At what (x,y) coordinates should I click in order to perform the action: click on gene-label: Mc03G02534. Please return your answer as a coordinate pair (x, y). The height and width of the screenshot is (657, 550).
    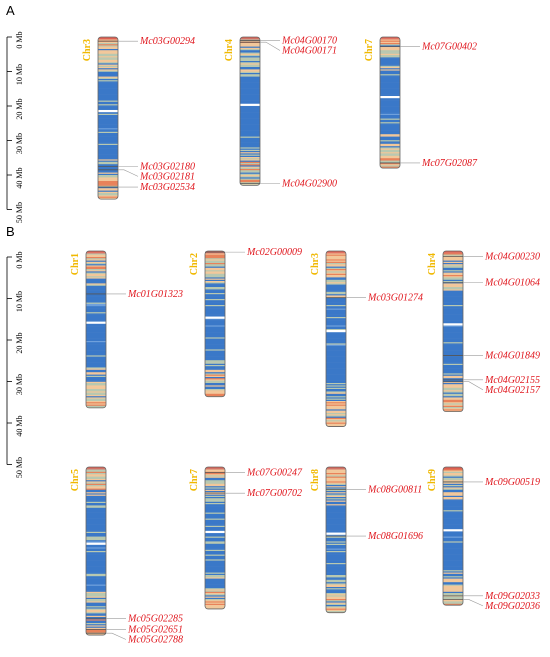
    Looking at the image, I should click on (167, 187).